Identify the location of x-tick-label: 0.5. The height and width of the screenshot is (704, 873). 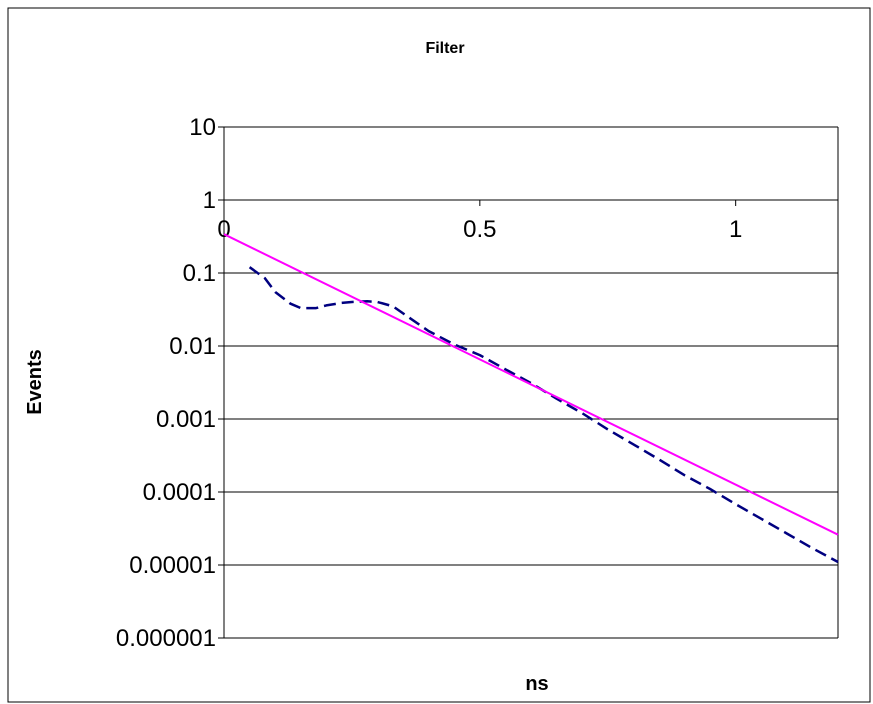
(479, 229).